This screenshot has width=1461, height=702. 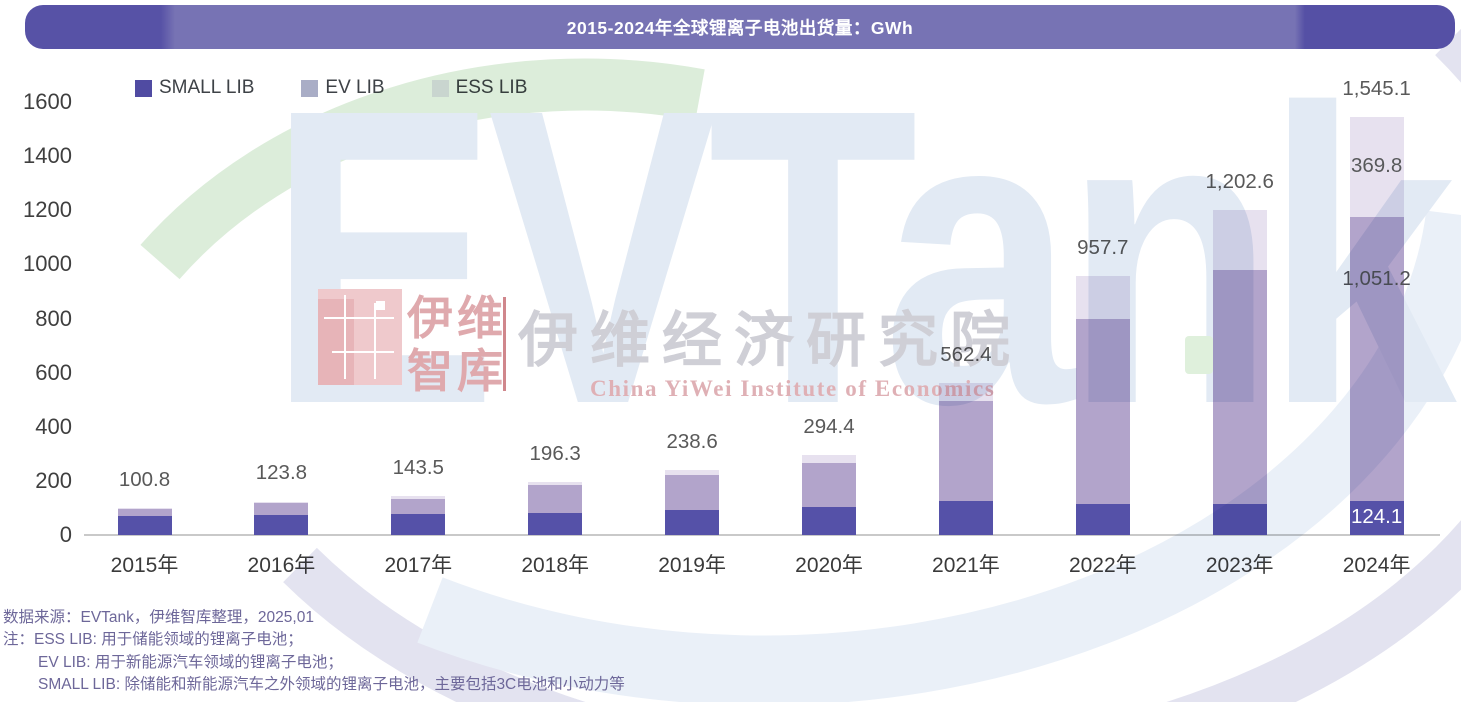 I want to click on bar-2018年, so click(x=555, y=508).